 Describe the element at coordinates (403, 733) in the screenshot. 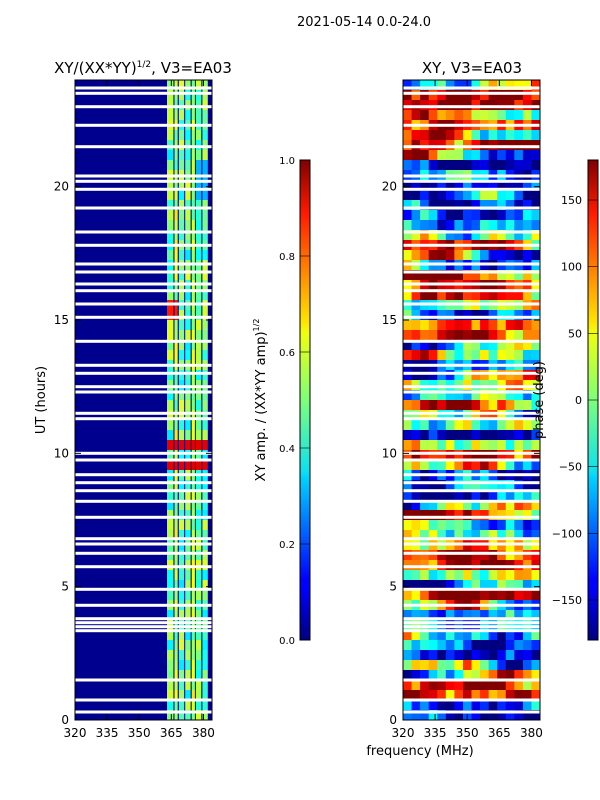

I see `x-tick-label: 320` at that location.